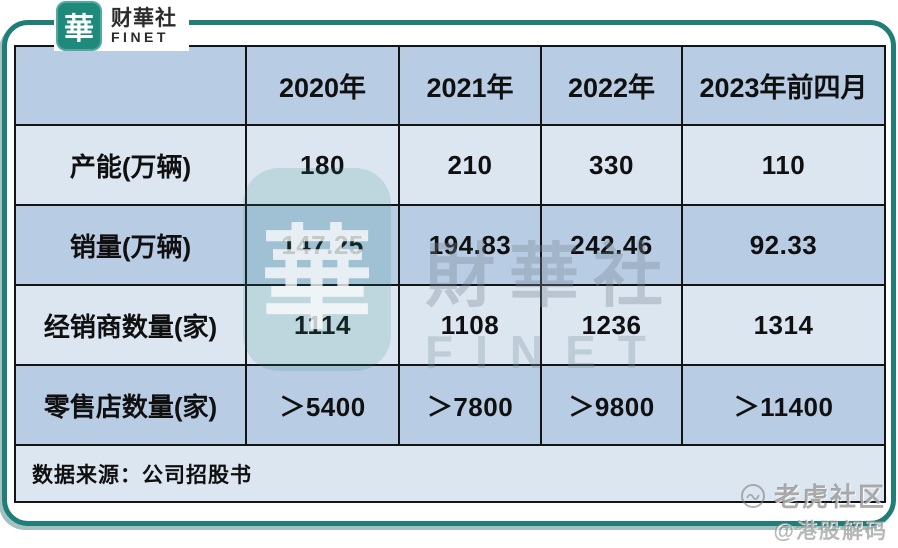  Describe the element at coordinates (470, 85) in the screenshot. I see `header-cell-2021: 2021年` at that location.